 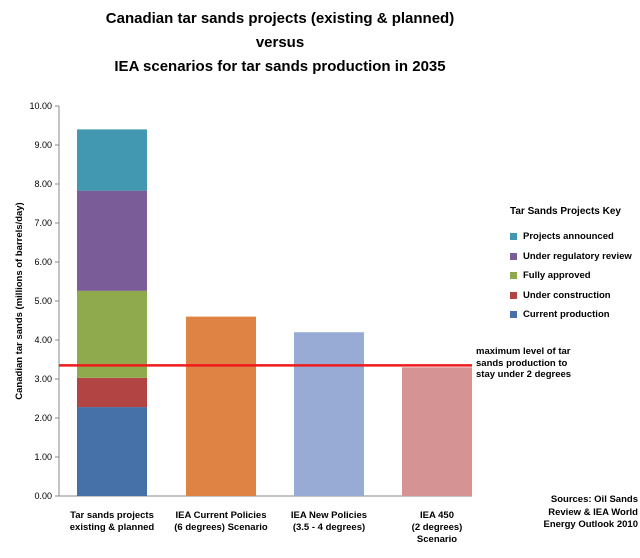 What do you see at coordinates (577, 256) in the screenshot?
I see `legend-label-regulatory: Under regulatory review` at bounding box center [577, 256].